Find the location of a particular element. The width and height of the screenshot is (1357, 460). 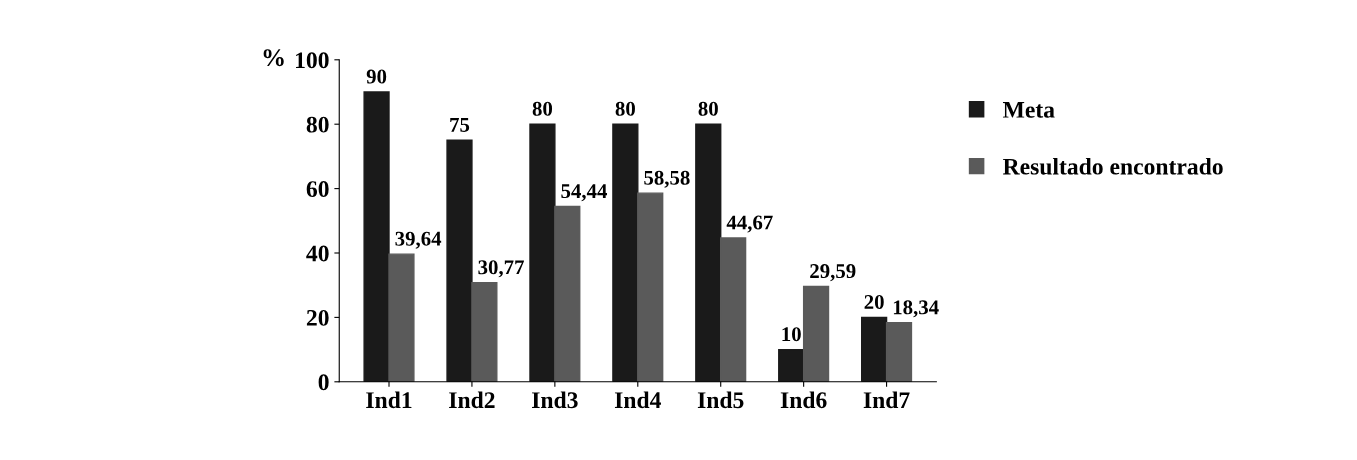

x-tick-label: Ind7 is located at coordinates (886, 400).